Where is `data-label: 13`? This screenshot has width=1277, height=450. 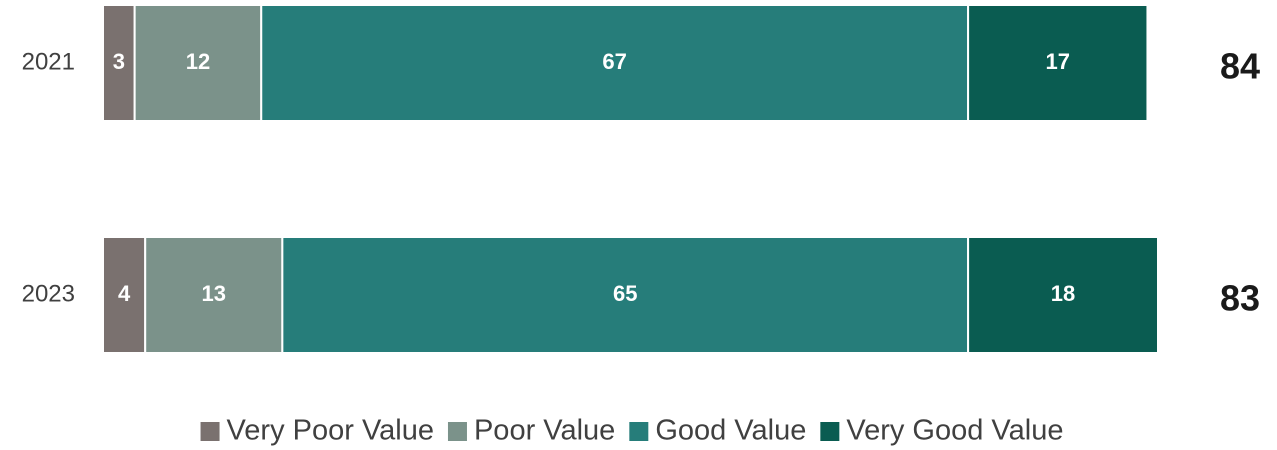 data-label: 13 is located at coordinates (214, 293).